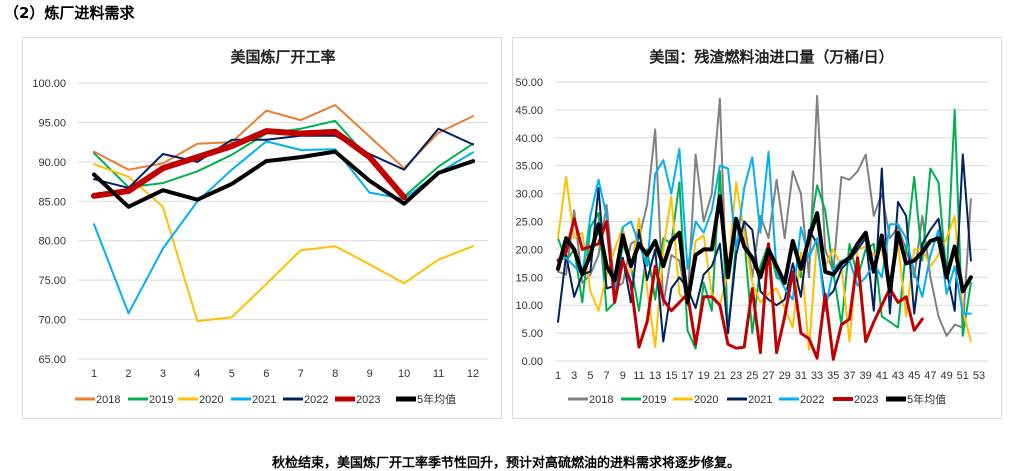 This screenshot has height=471, width=1012. I want to click on y-tick-label: 0.00, so click(532, 362).